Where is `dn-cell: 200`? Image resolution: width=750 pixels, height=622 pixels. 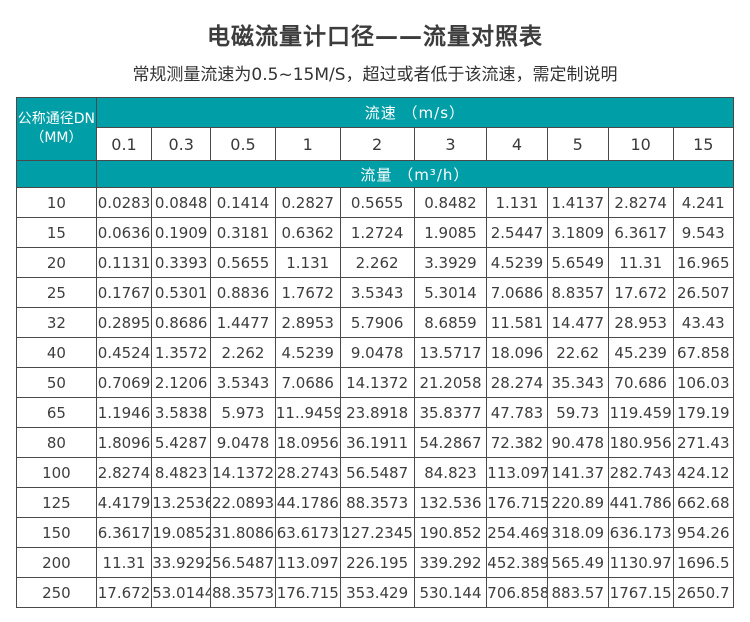
dn-cell: 200 is located at coordinates (56, 562).